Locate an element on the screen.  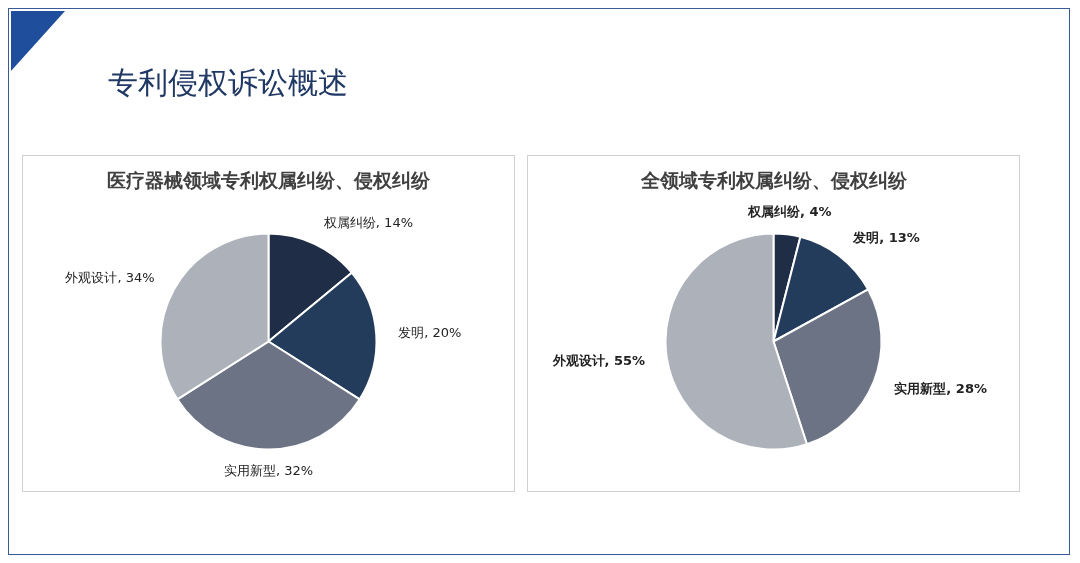
text: 专利侵权诉讼概述 is located at coordinates (228, 83).